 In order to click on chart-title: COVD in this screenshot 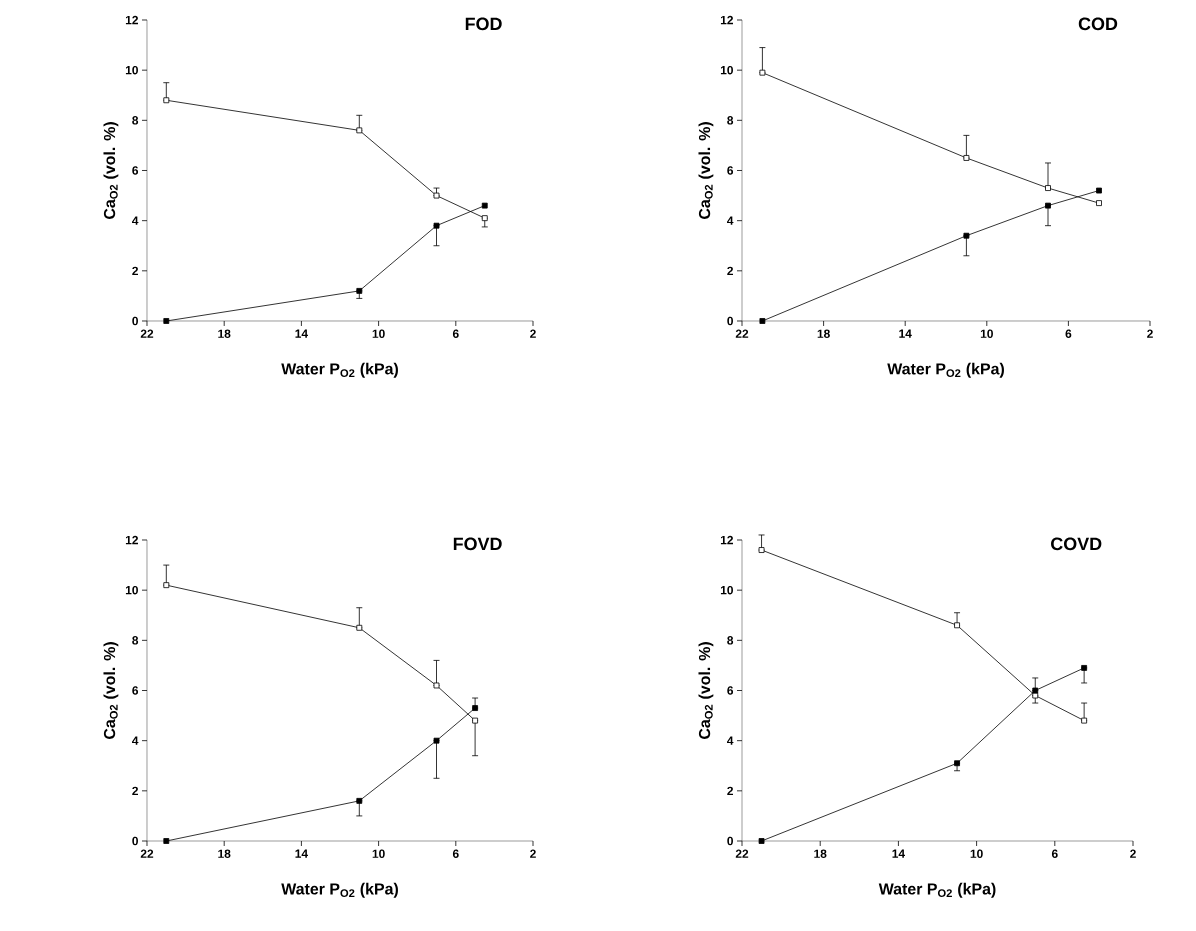, I will do `click(1076, 544)`.